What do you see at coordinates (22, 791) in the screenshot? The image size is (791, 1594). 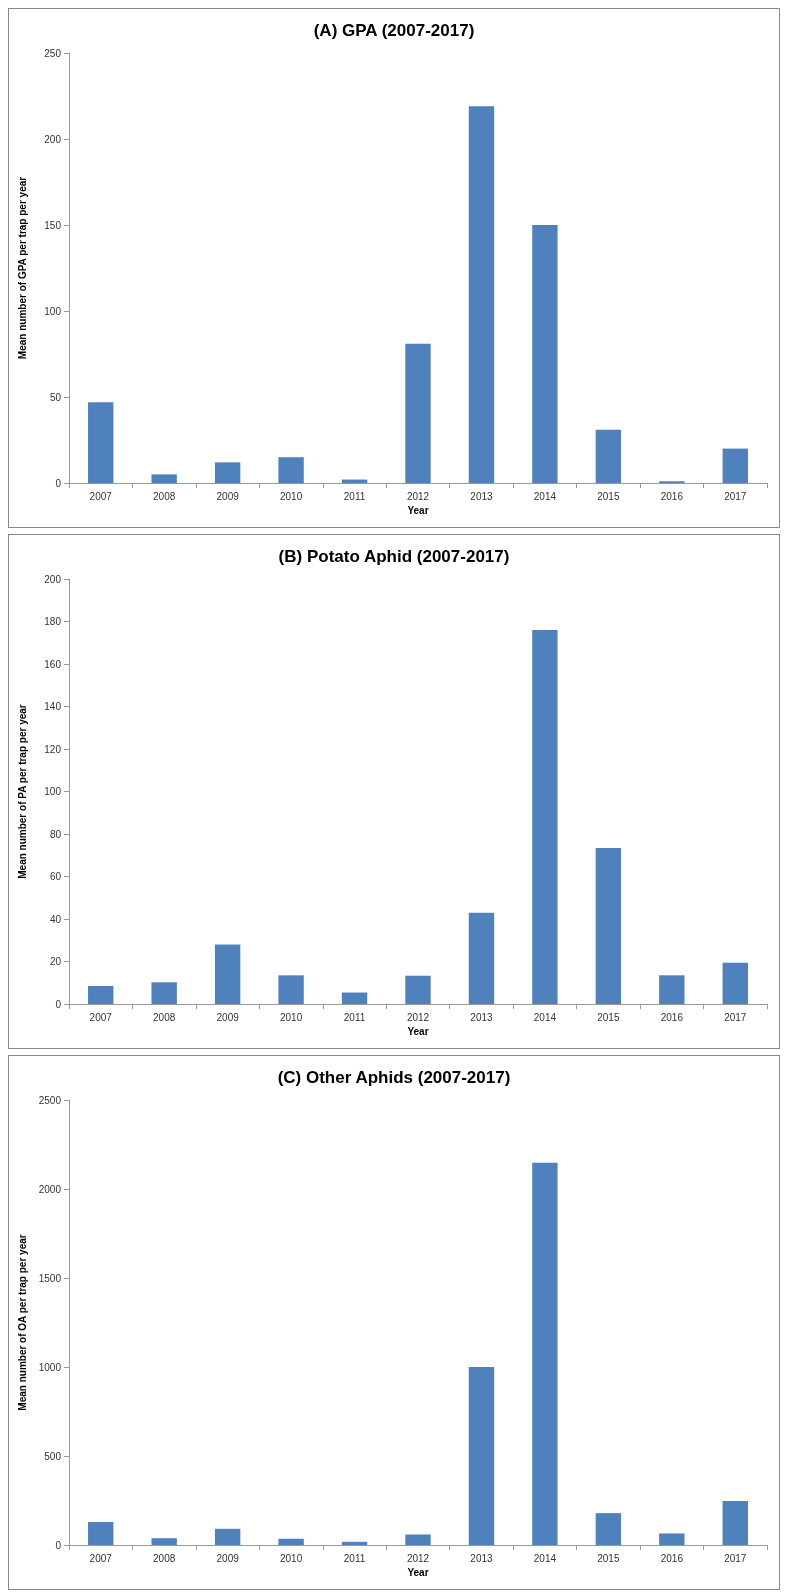 I see `y-axis-title: Mean number of PA per trap per year` at bounding box center [22, 791].